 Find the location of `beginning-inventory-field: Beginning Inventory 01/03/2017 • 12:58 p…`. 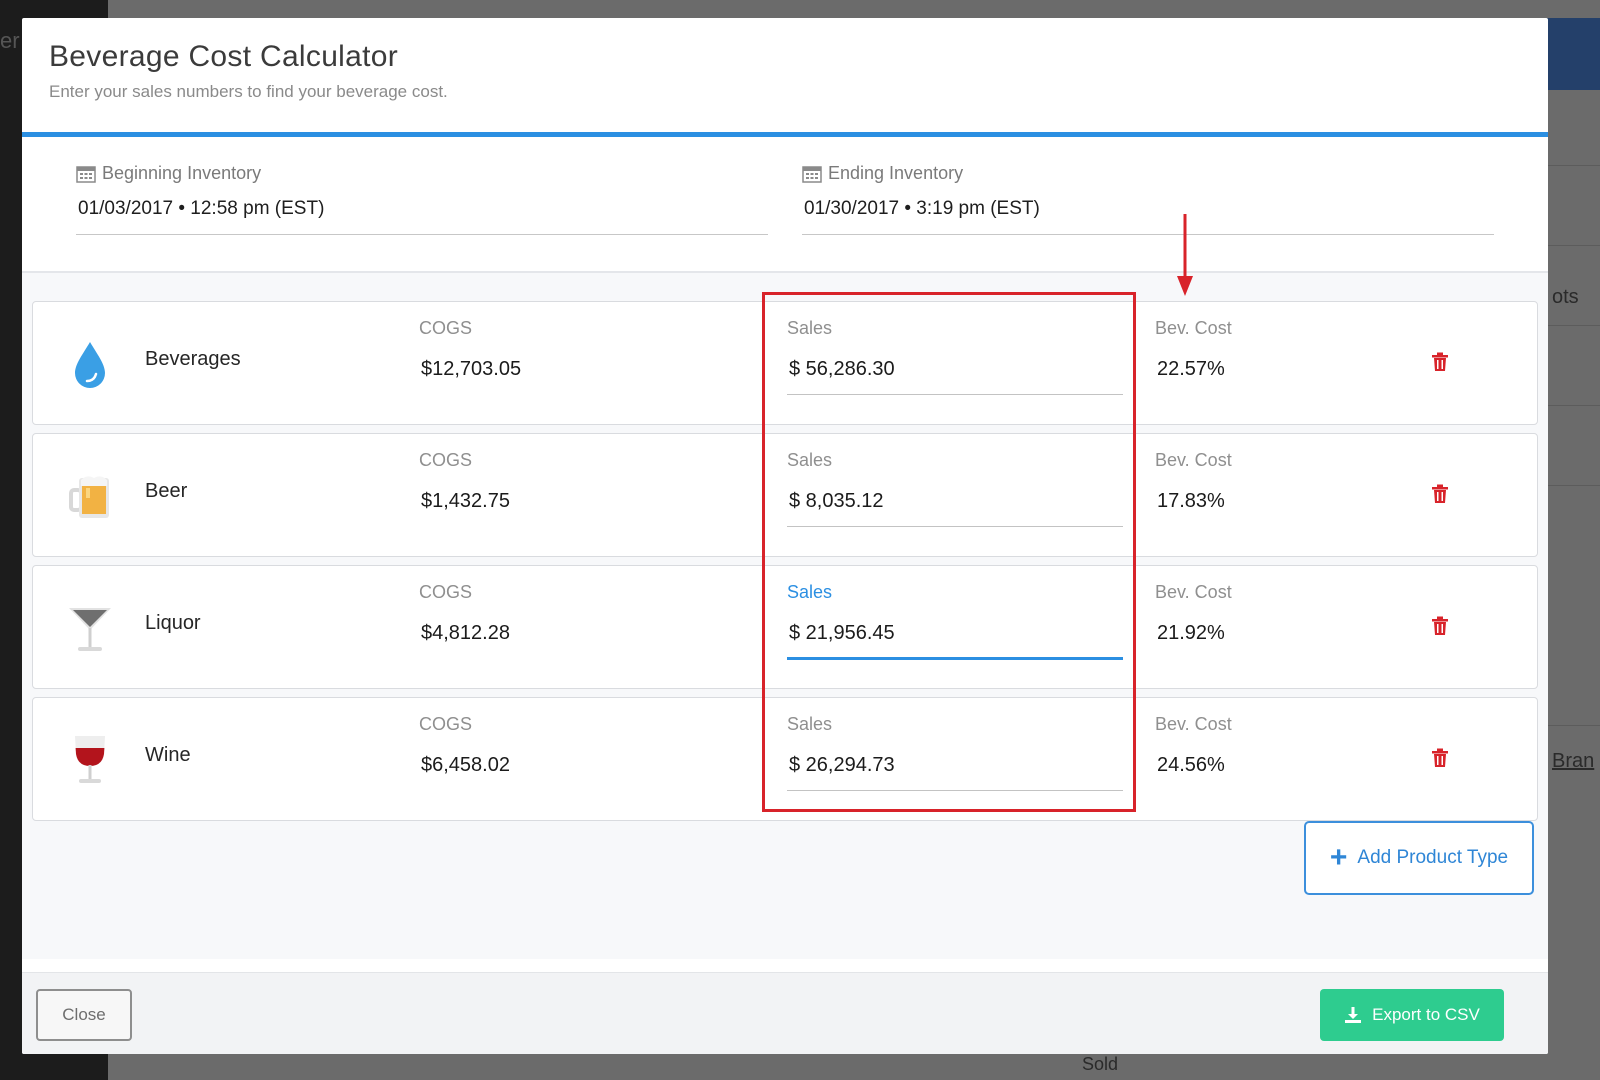

beginning-inventory-field: Beginning Inventory 01/03/2017 • 12:58 p… is located at coordinates (422, 199).